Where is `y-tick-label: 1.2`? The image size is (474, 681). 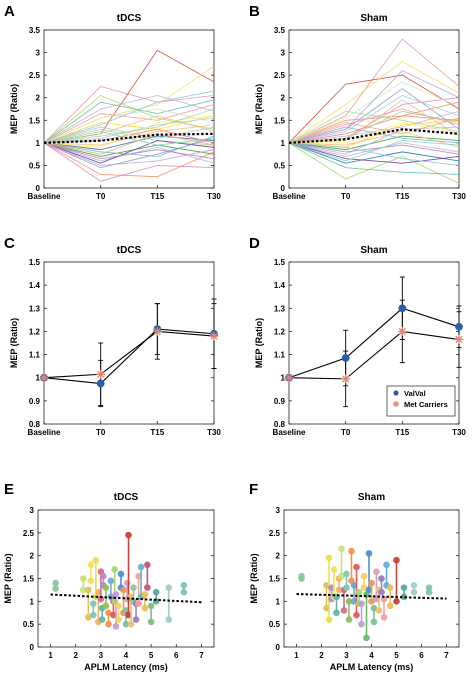 y-tick-label: 1.2 is located at coordinates (35, 331).